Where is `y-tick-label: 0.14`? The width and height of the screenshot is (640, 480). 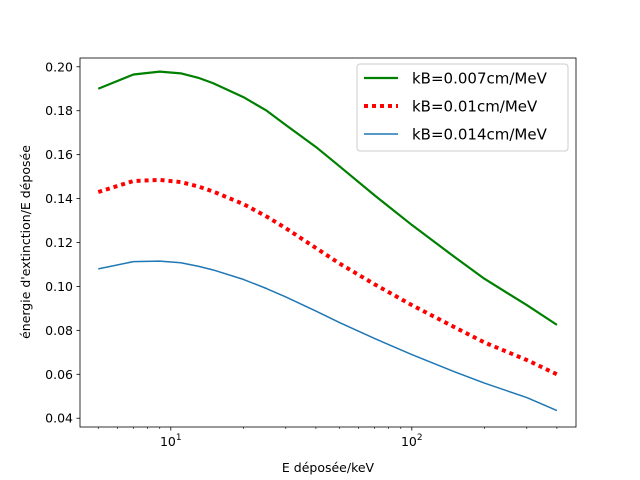
y-tick-label: 0.14 is located at coordinates (59, 198).